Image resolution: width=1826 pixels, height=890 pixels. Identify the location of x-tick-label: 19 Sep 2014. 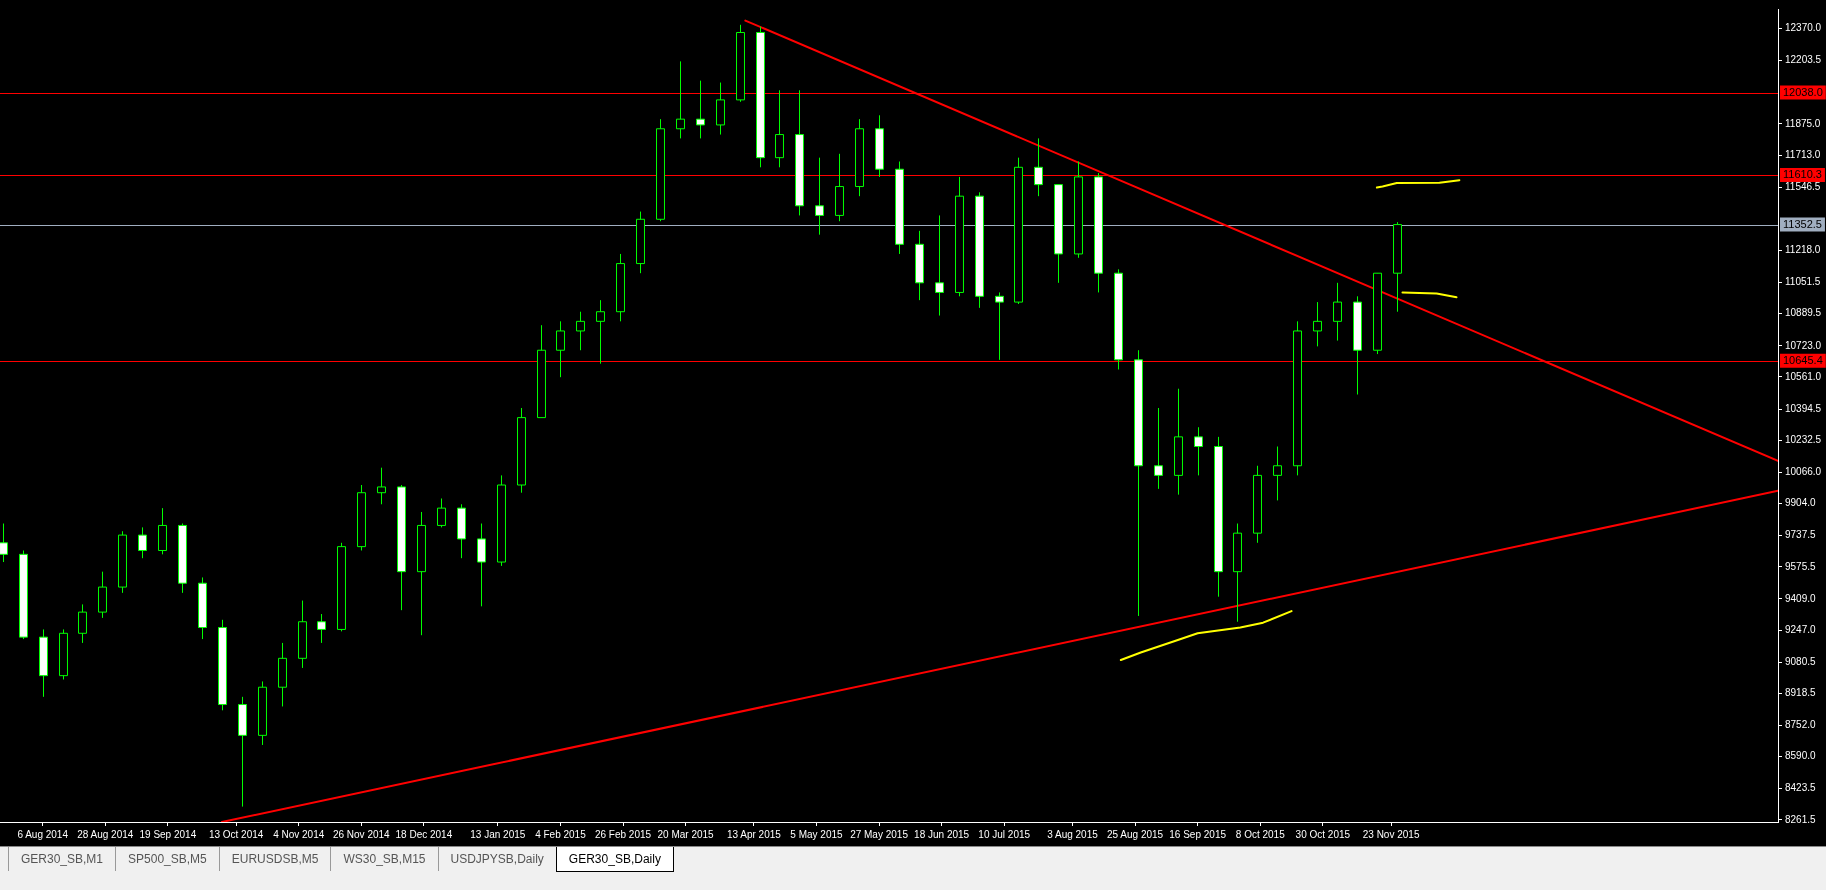
(168, 834).